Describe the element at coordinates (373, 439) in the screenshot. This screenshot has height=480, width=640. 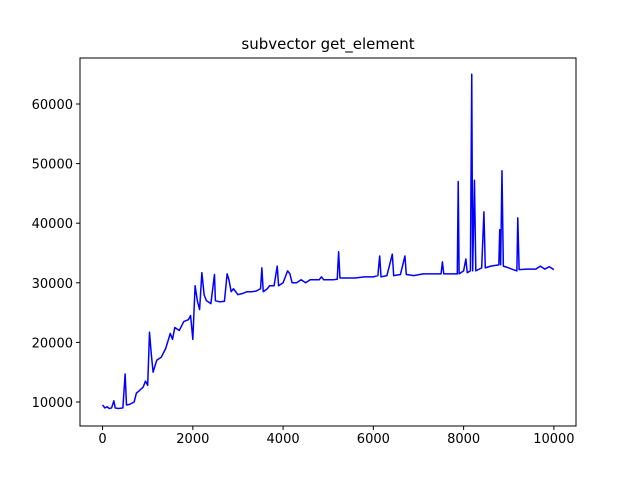
I see `x-tick-label: 6000` at that location.